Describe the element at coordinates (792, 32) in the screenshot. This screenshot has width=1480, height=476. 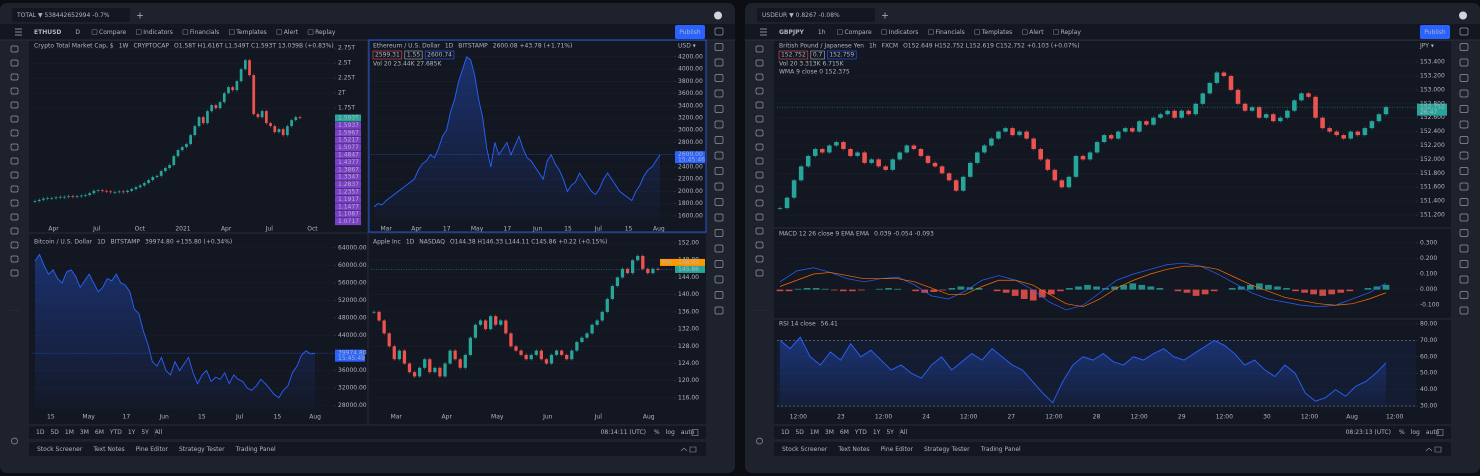
I see `symbol-search: GBPJPY` at that location.